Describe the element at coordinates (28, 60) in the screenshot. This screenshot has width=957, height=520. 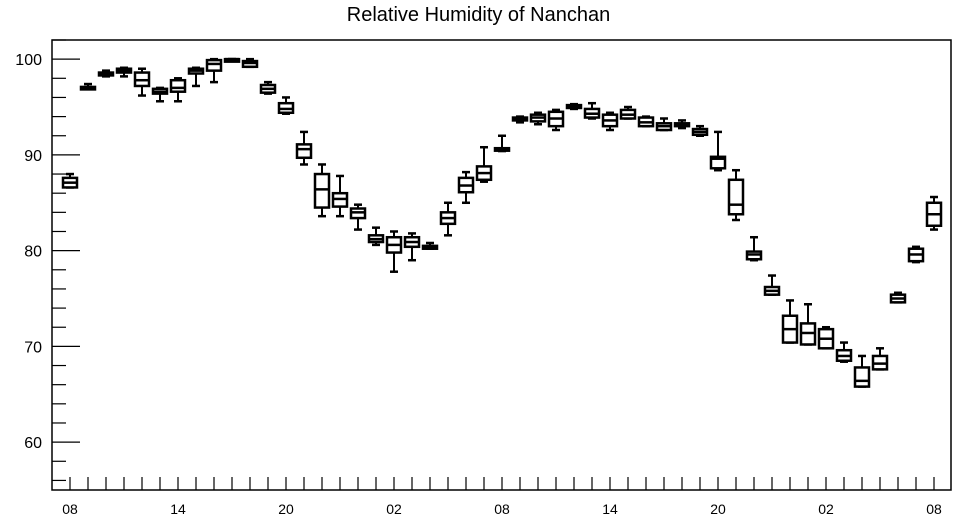
I see `y-tick-label: 100` at that location.